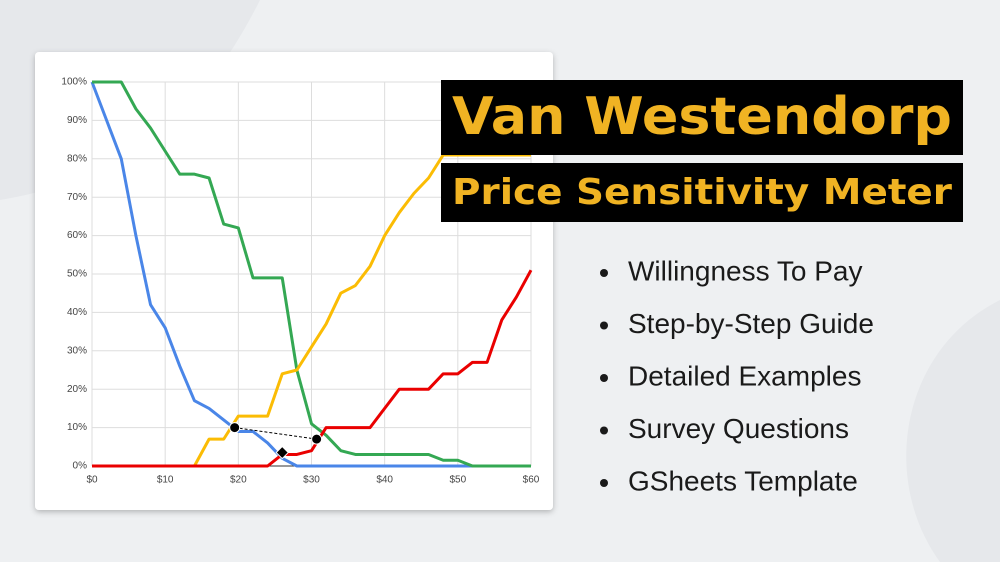 The image size is (1000, 562). What do you see at coordinates (457, 480) in the screenshot?
I see `x-tick-label: $50` at bounding box center [457, 480].